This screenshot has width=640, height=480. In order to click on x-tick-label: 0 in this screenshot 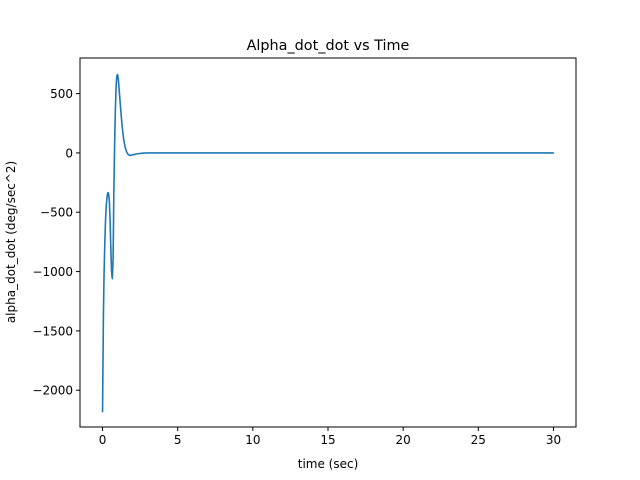, I will do `click(103, 440)`.